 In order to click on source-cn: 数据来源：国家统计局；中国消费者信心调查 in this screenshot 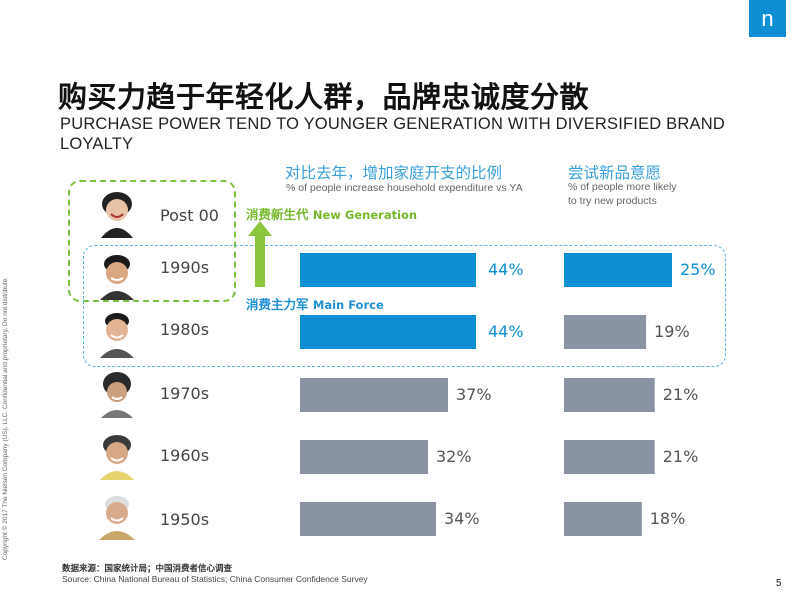, I will do `click(147, 569)`.